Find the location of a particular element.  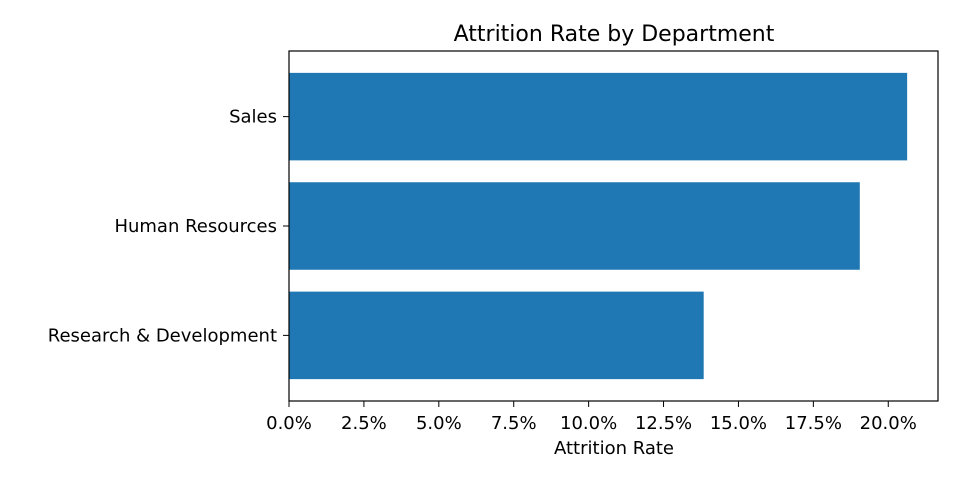

bar-research-development is located at coordinates (496, 335).